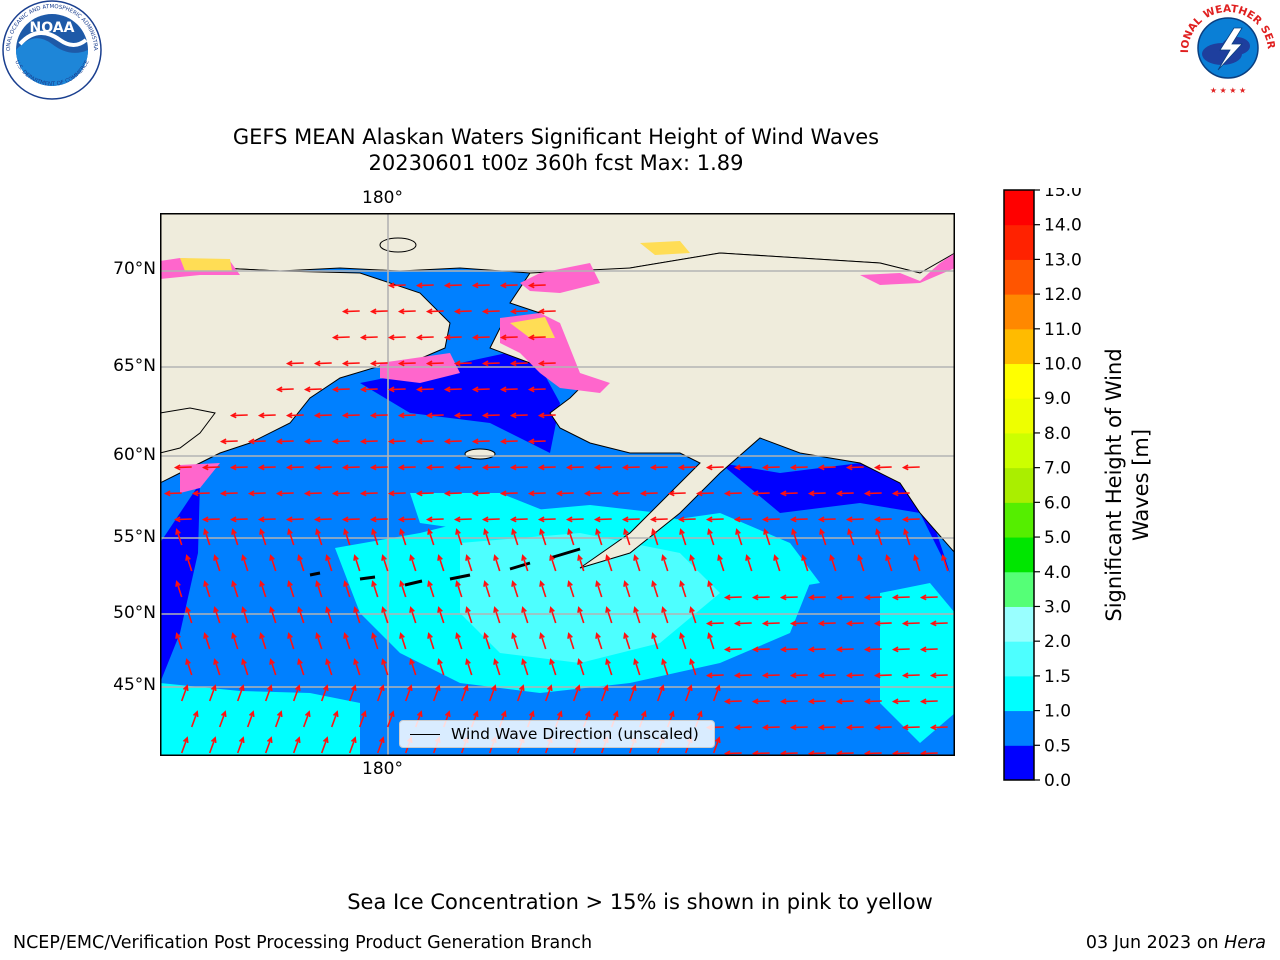 This screenshot has width=1280, height=960. What do you see at coordinates (1063, 330) in the screenshot?
I see `colorbar-tick-label: 11.0` at bounding box center [1063, 330].